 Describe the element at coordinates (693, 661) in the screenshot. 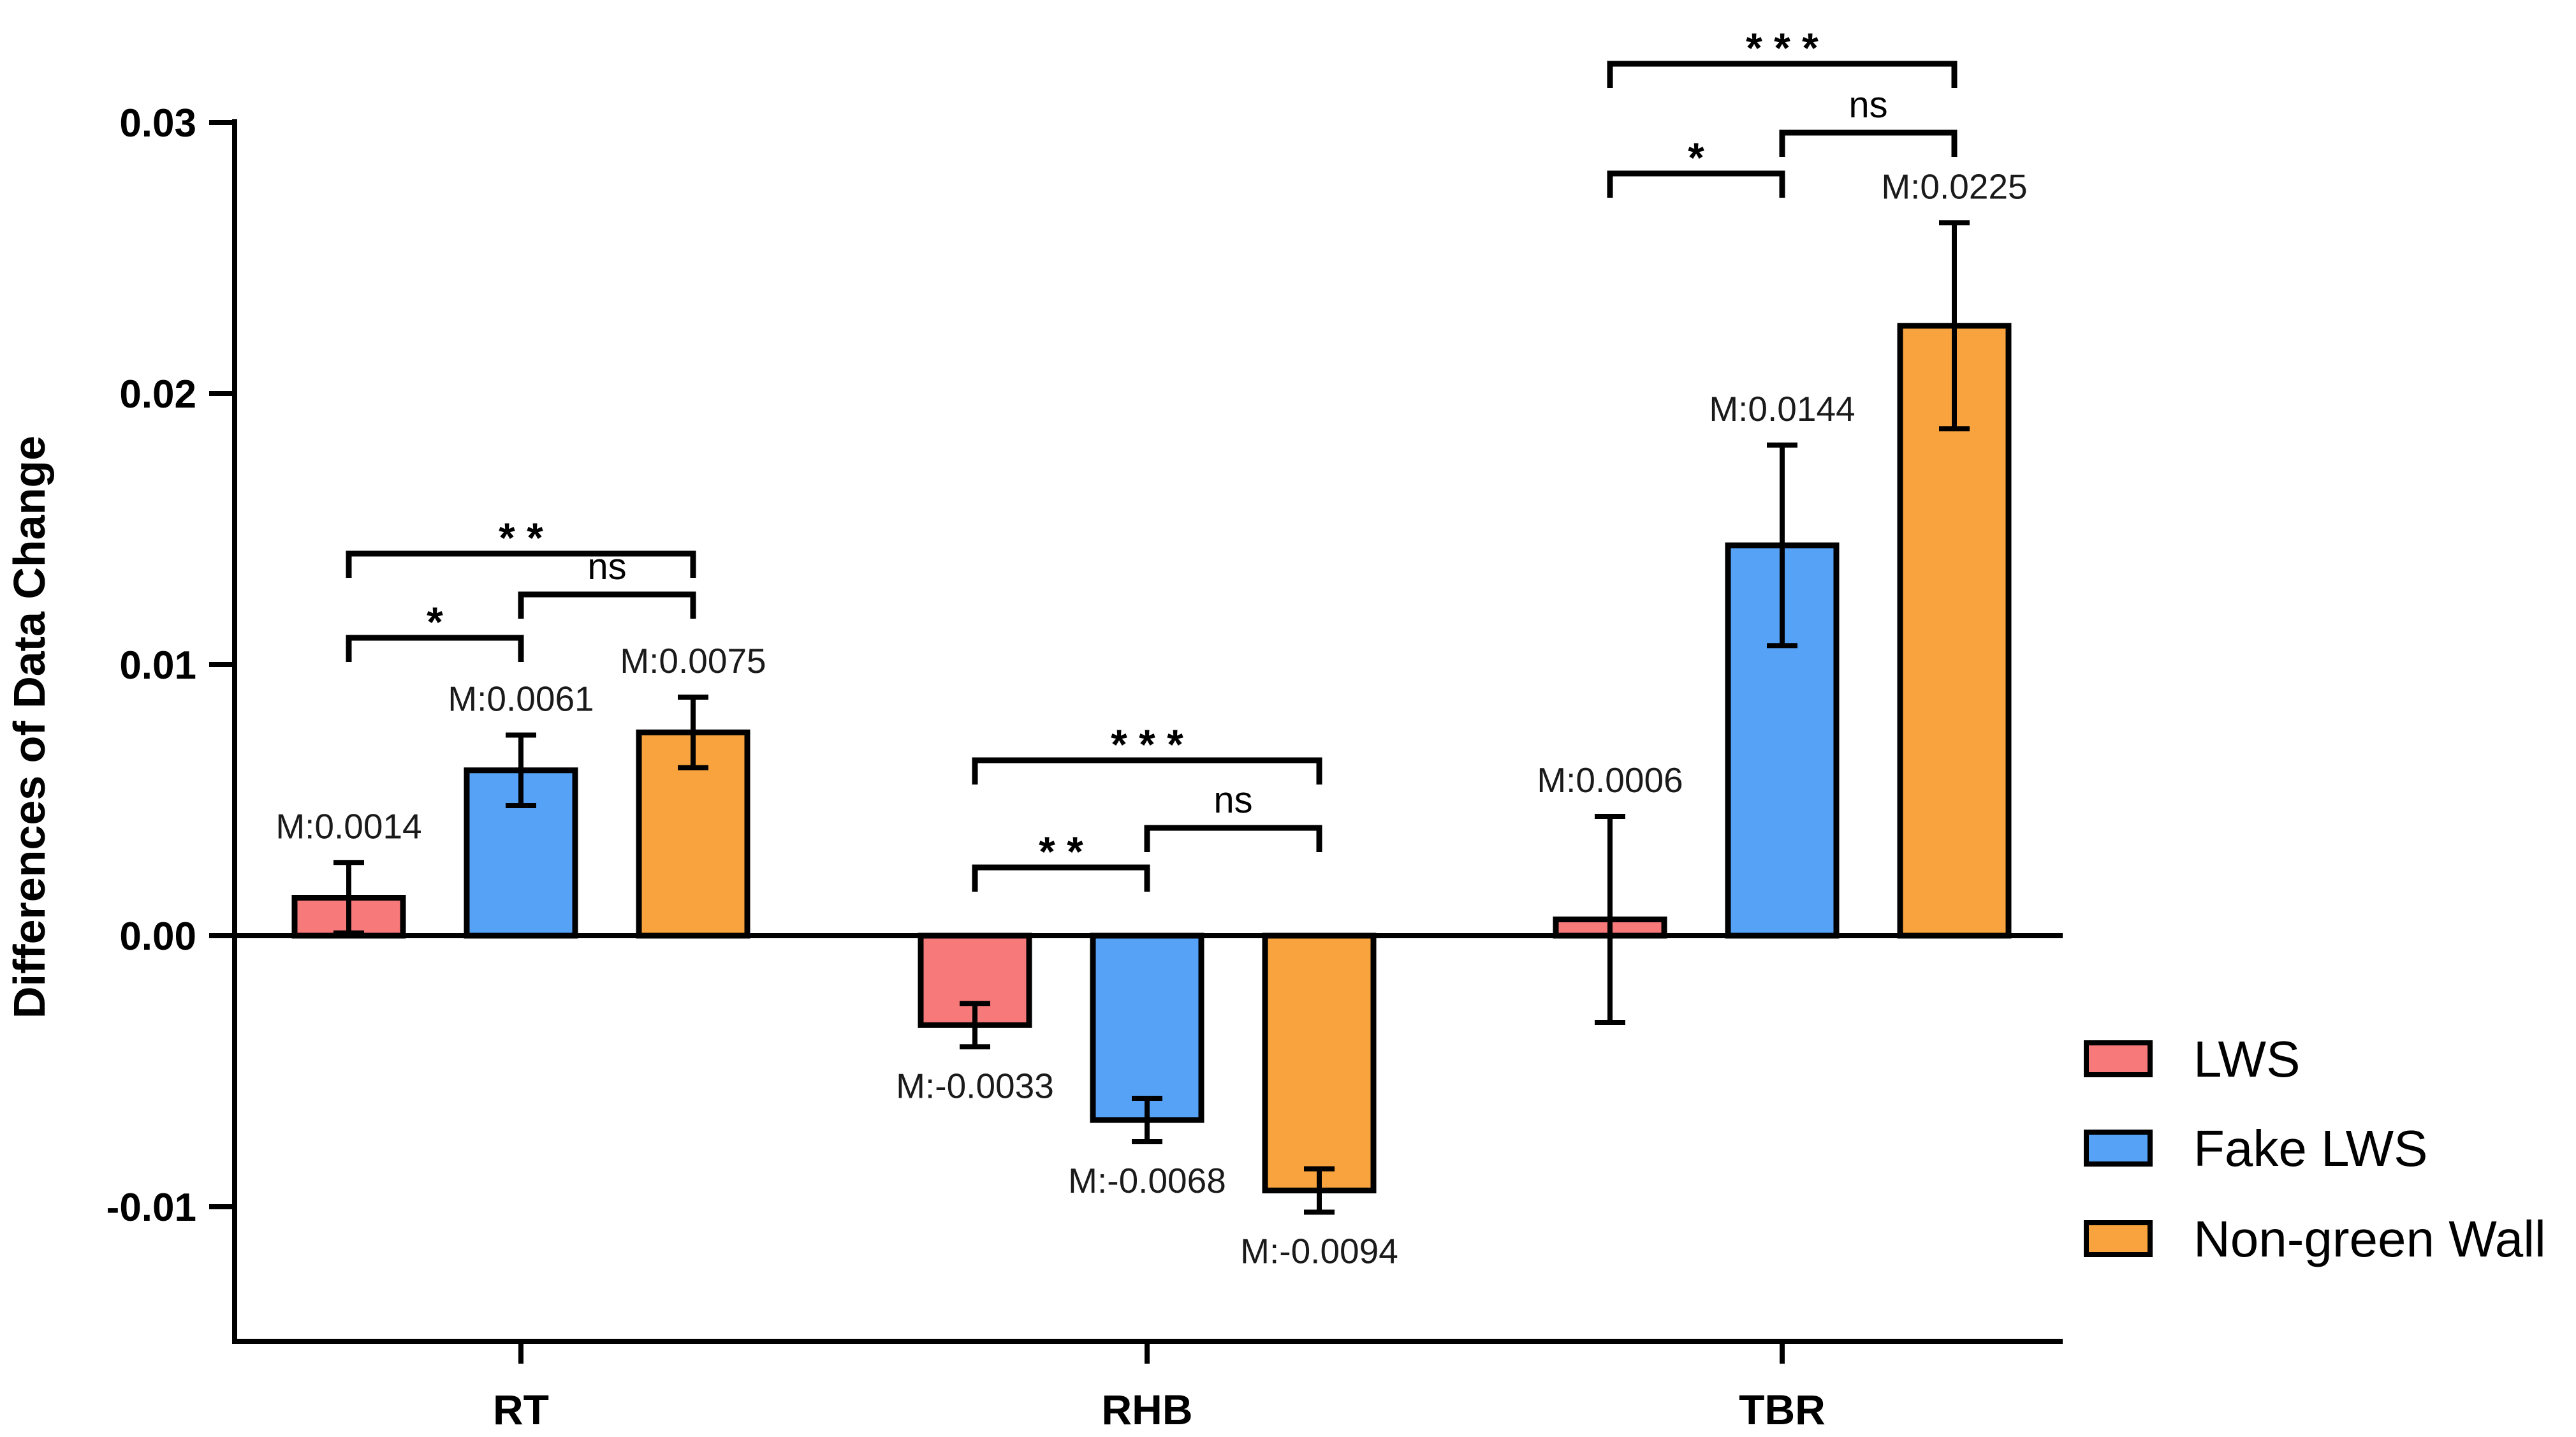

I see `data-label: M:0.0075` at that location.